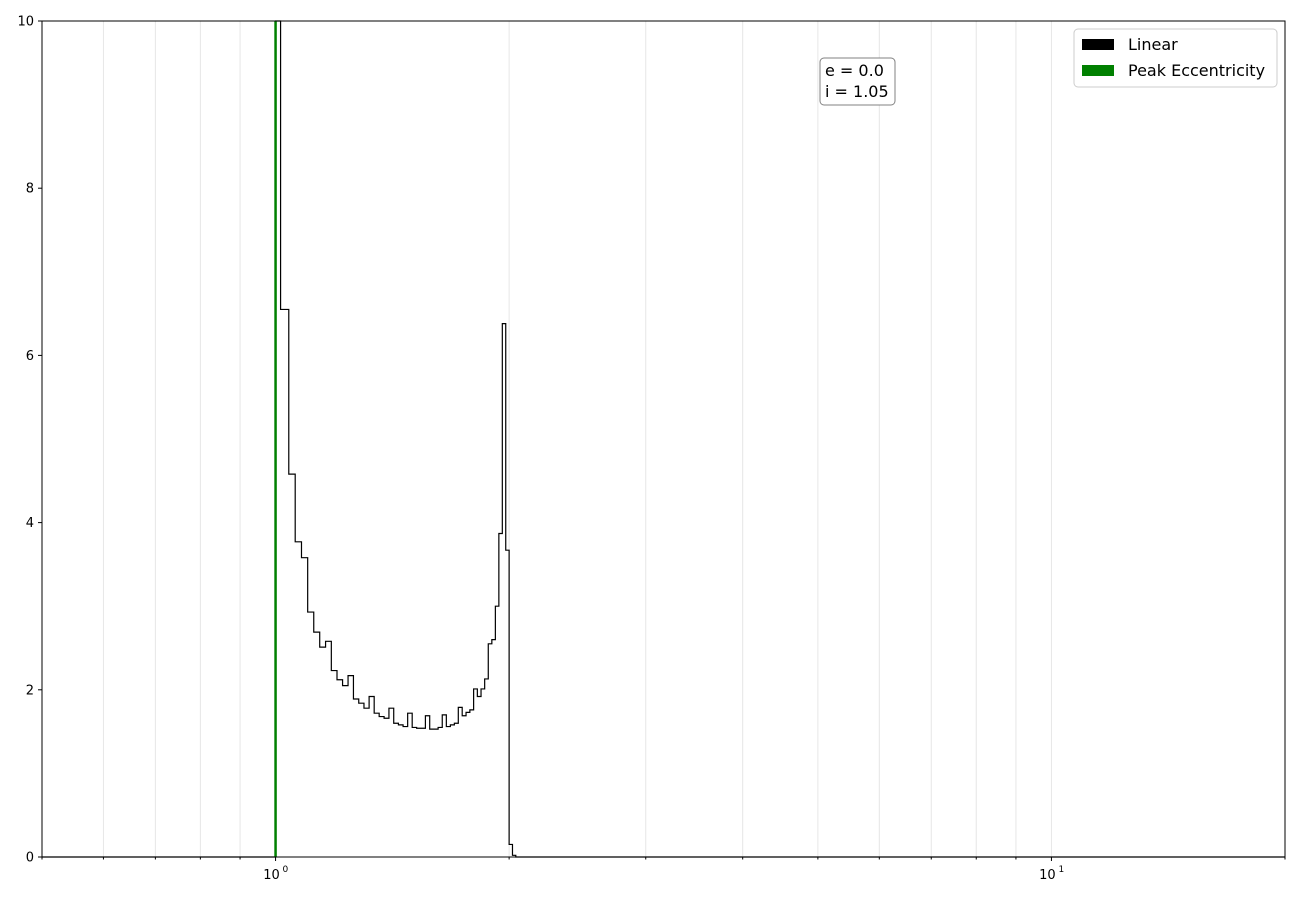 This screenshot has width=1300, height=900. I want to click on legend: Linear Peak Eccentricity, so click(1175, 58).